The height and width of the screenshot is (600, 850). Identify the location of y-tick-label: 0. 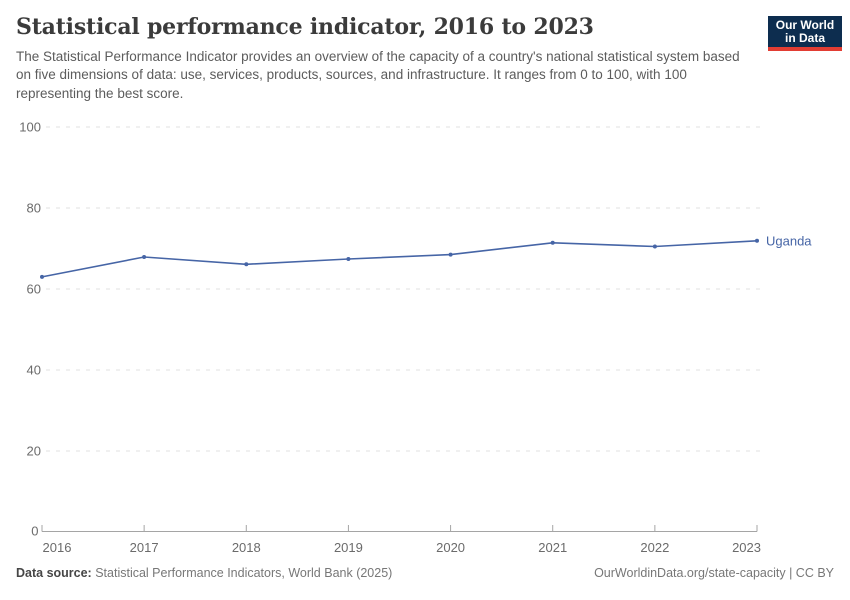
(34, 531).